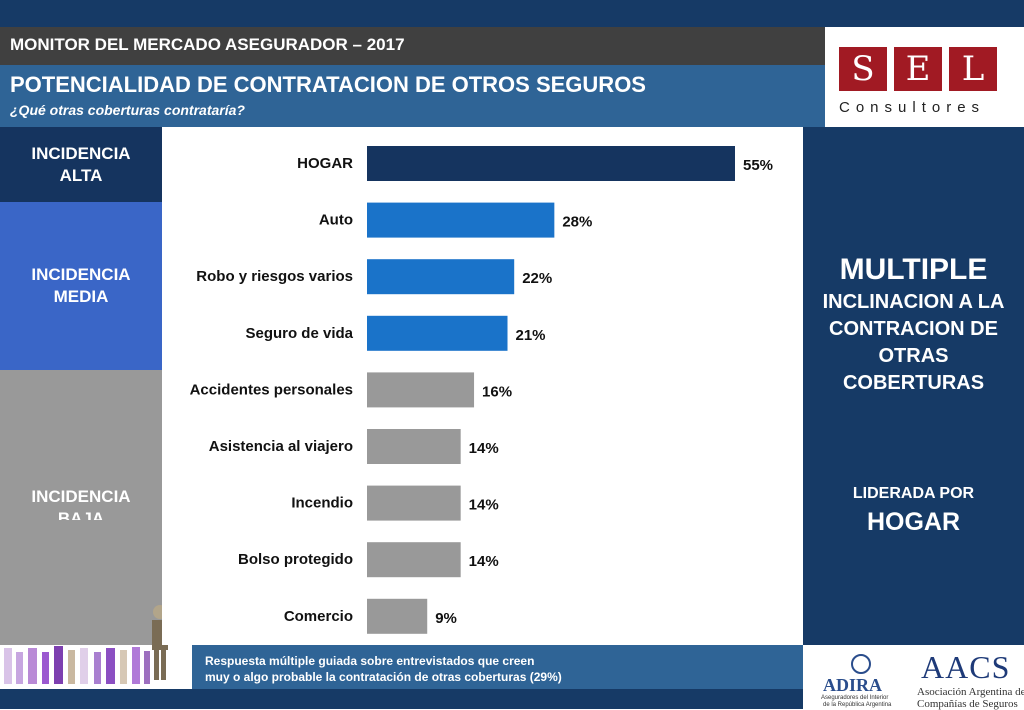 Image resolution: width=1024 pixels, height=710 pixels. I want to click on band-alta-label: INCIDENCIA ALTA, so click(81, 164).